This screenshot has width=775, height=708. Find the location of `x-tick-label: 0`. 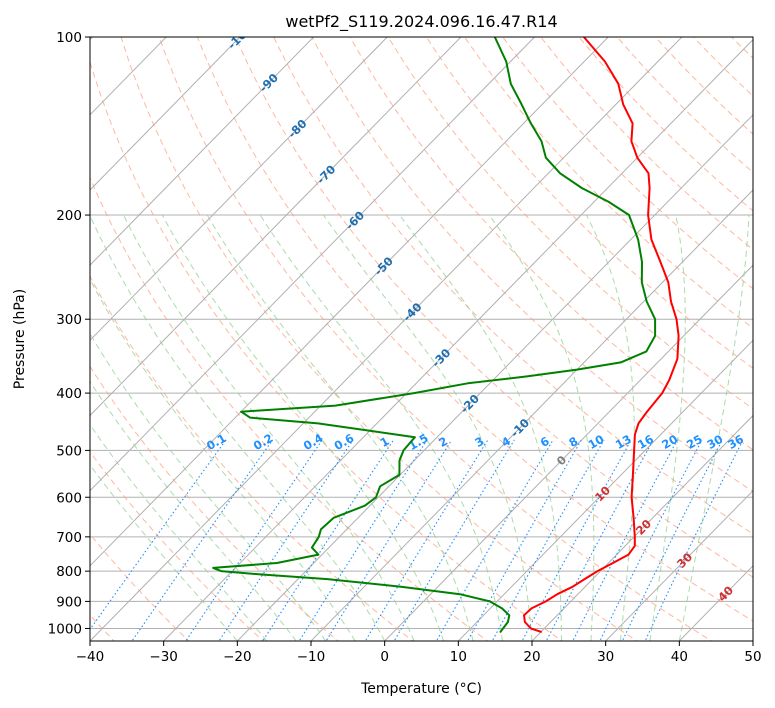

x-tick-label: 0 is located at coordinates (384, 657).